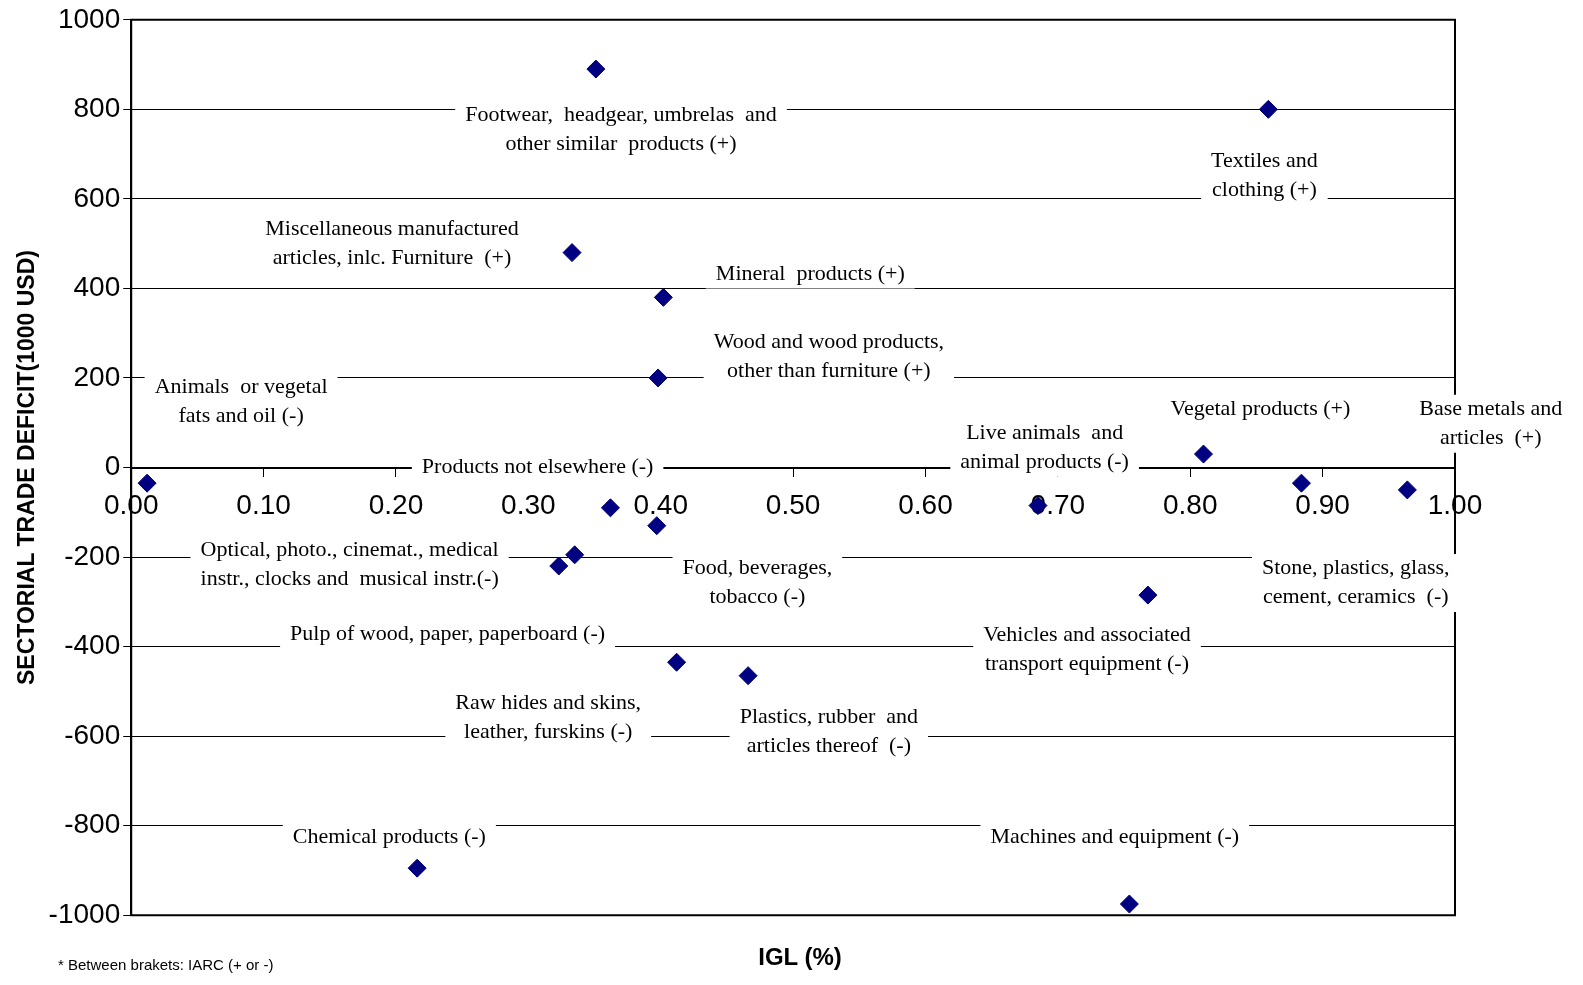  What do you see at coordinates (810, 272) in the screenshot?
I see `annotation: Mineral products (+)` at bounding box center [810, 272].